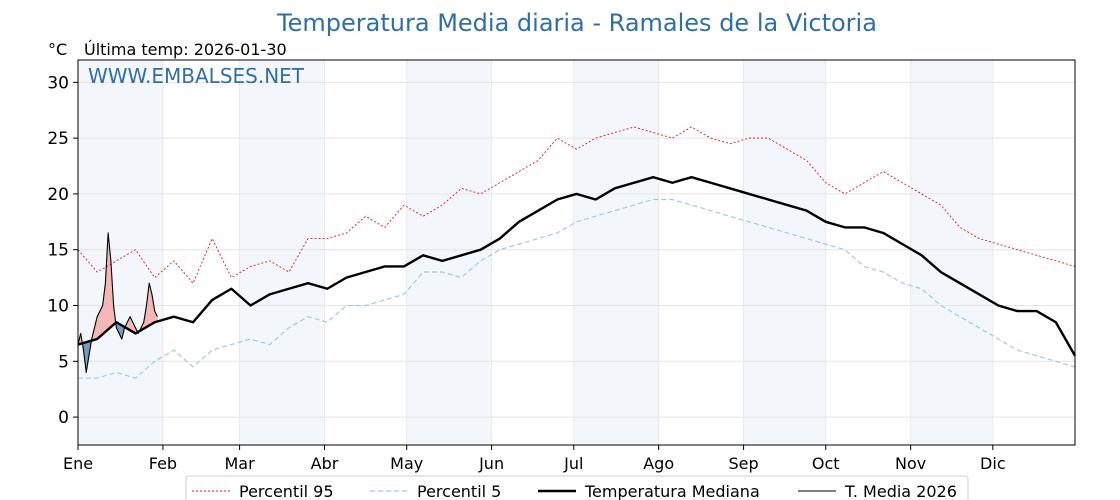 Image resolution: width=1120 pixels, height=500 pixels. What do you see at coordinates (826, 463) in the screenshot?
I see `x-tick-label: Oct` at bounding box center [826, 463].